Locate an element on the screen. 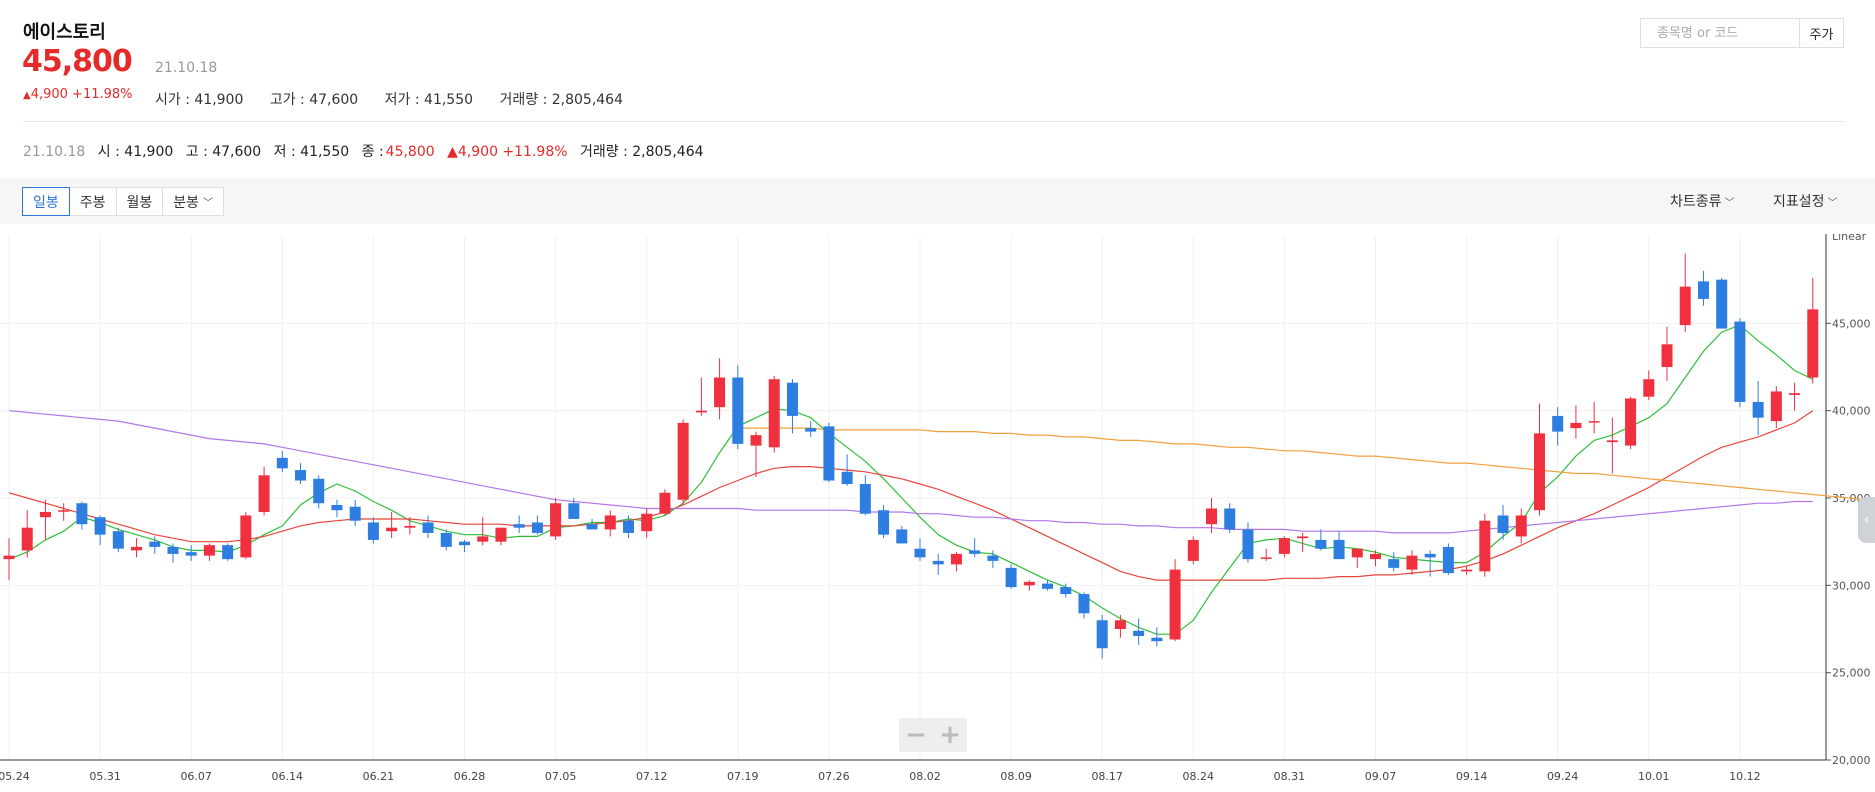 The image size is (1875, 792). y-tick-label: 40,000 is located at coordinates (1851, 411).